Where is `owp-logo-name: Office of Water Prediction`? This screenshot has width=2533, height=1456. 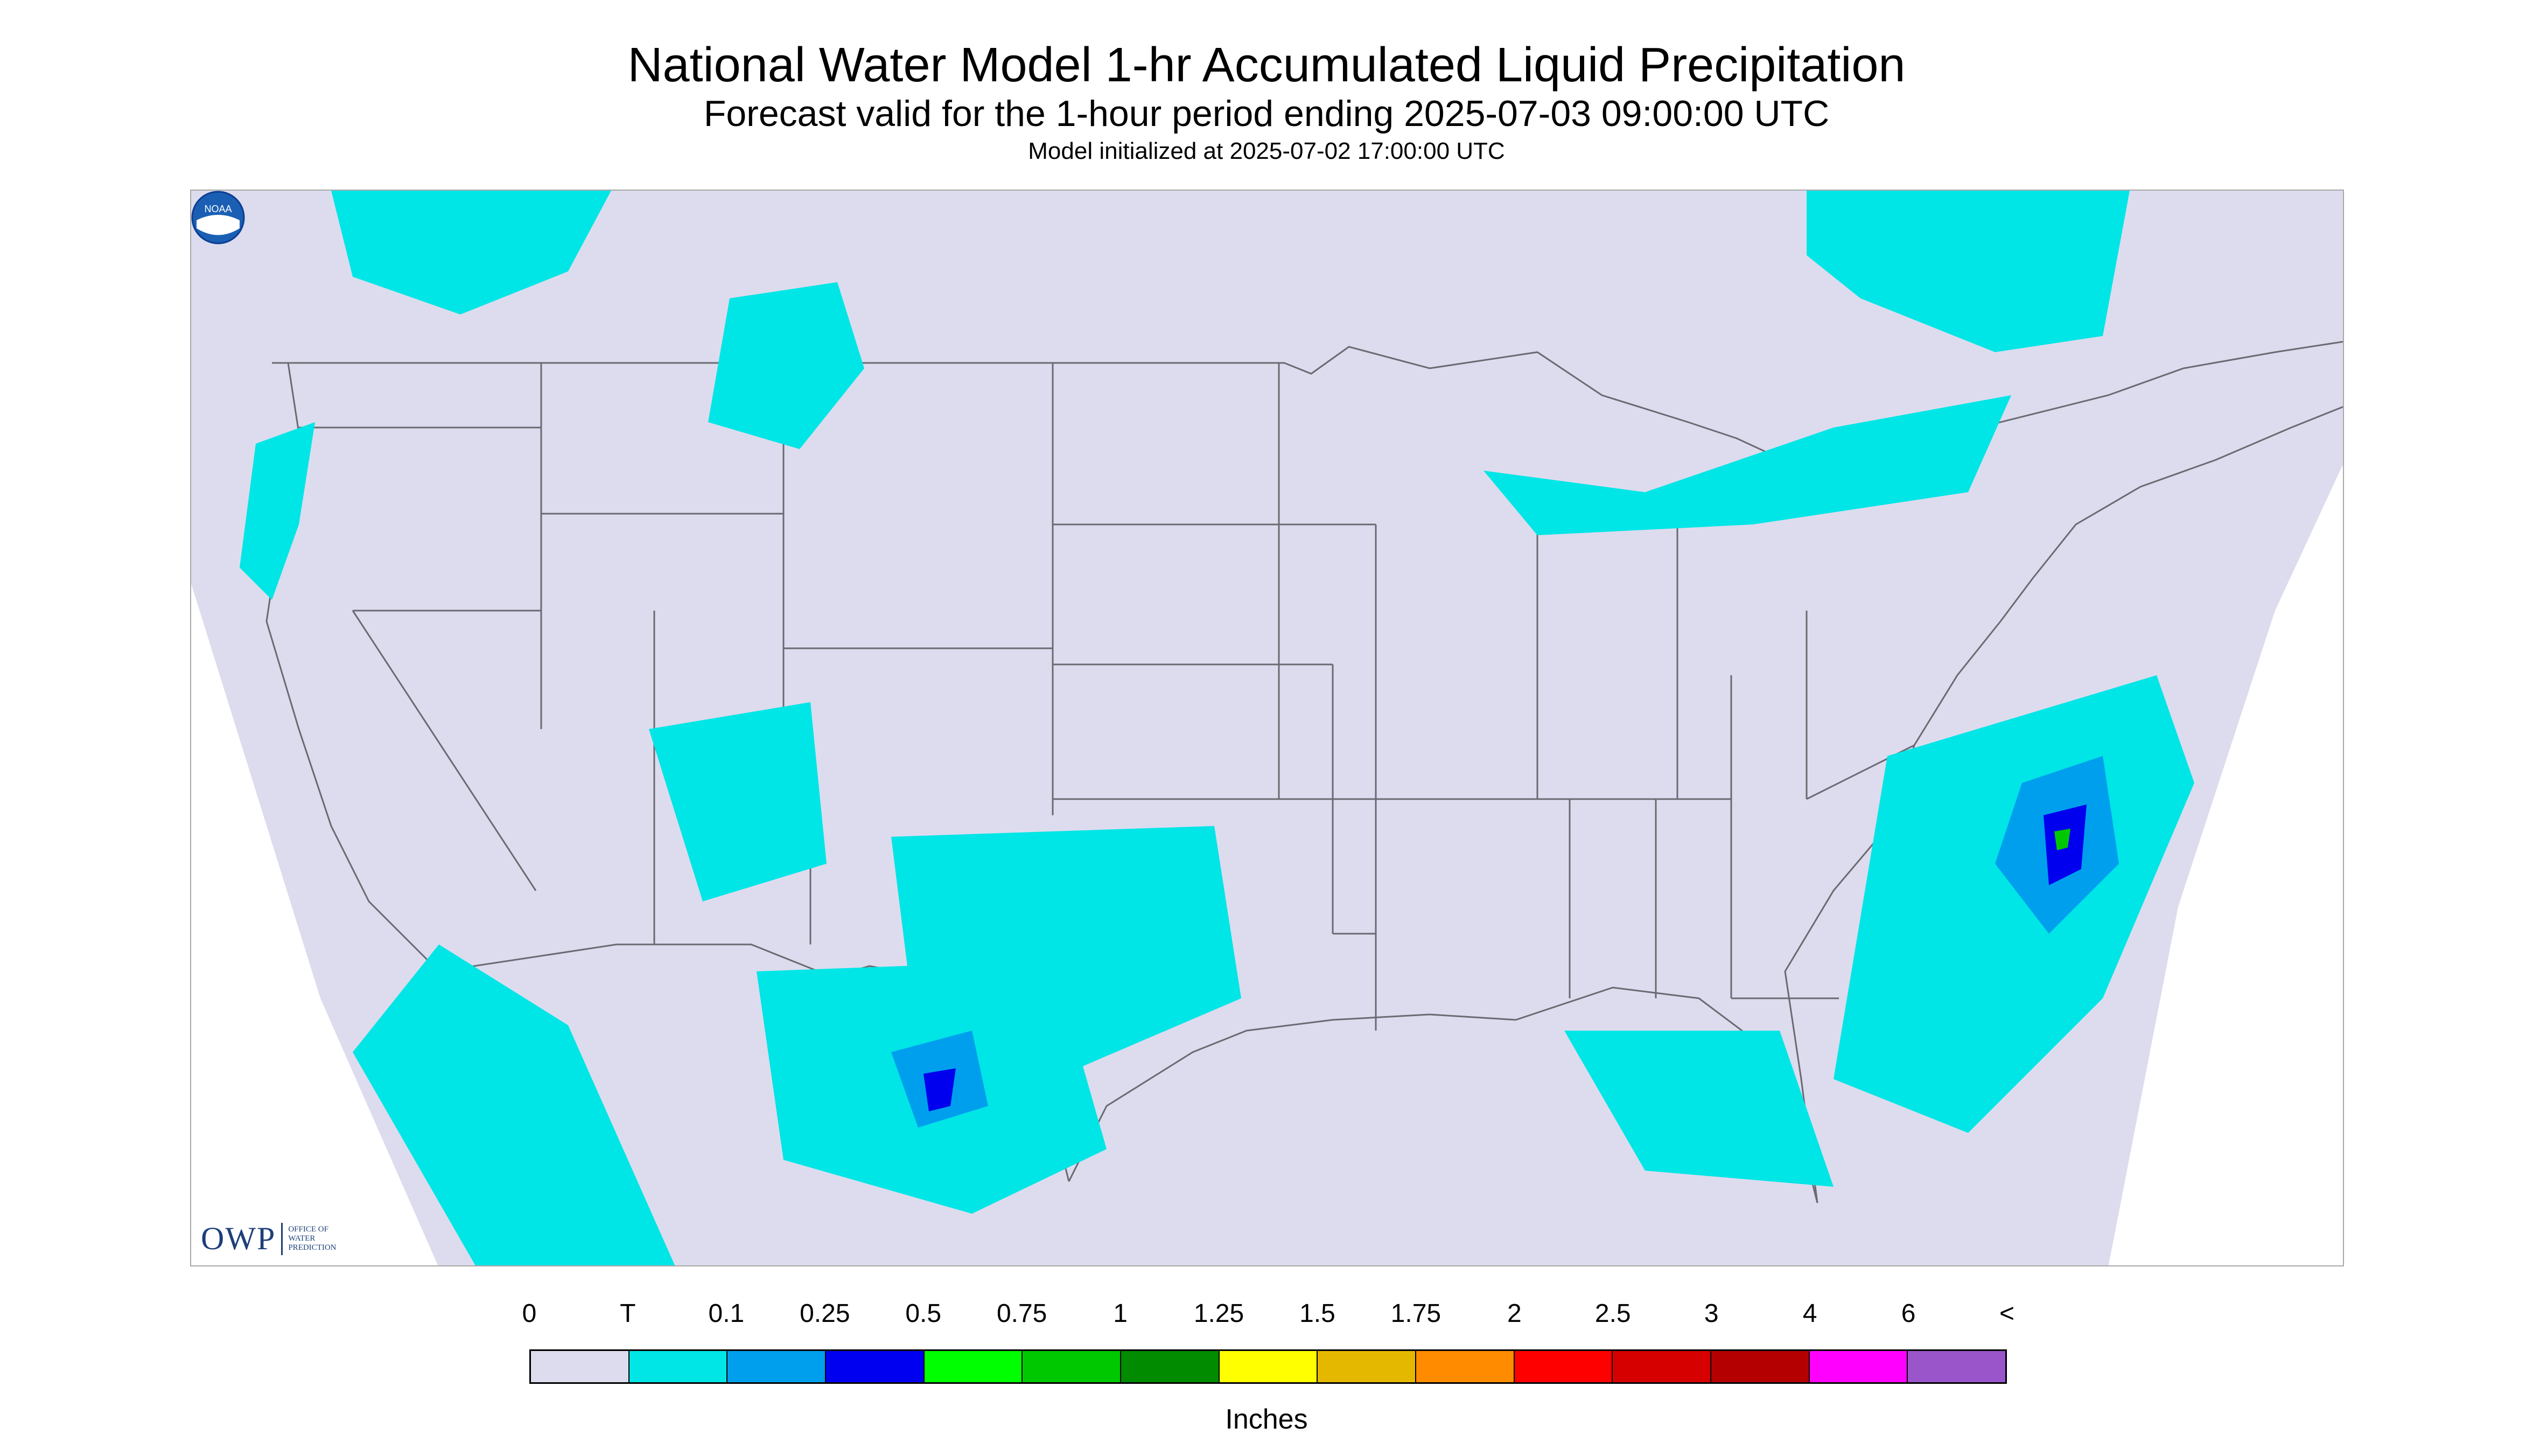 owp-logo-name: Office of Water Prediction is located at coordinates (312, 1238).